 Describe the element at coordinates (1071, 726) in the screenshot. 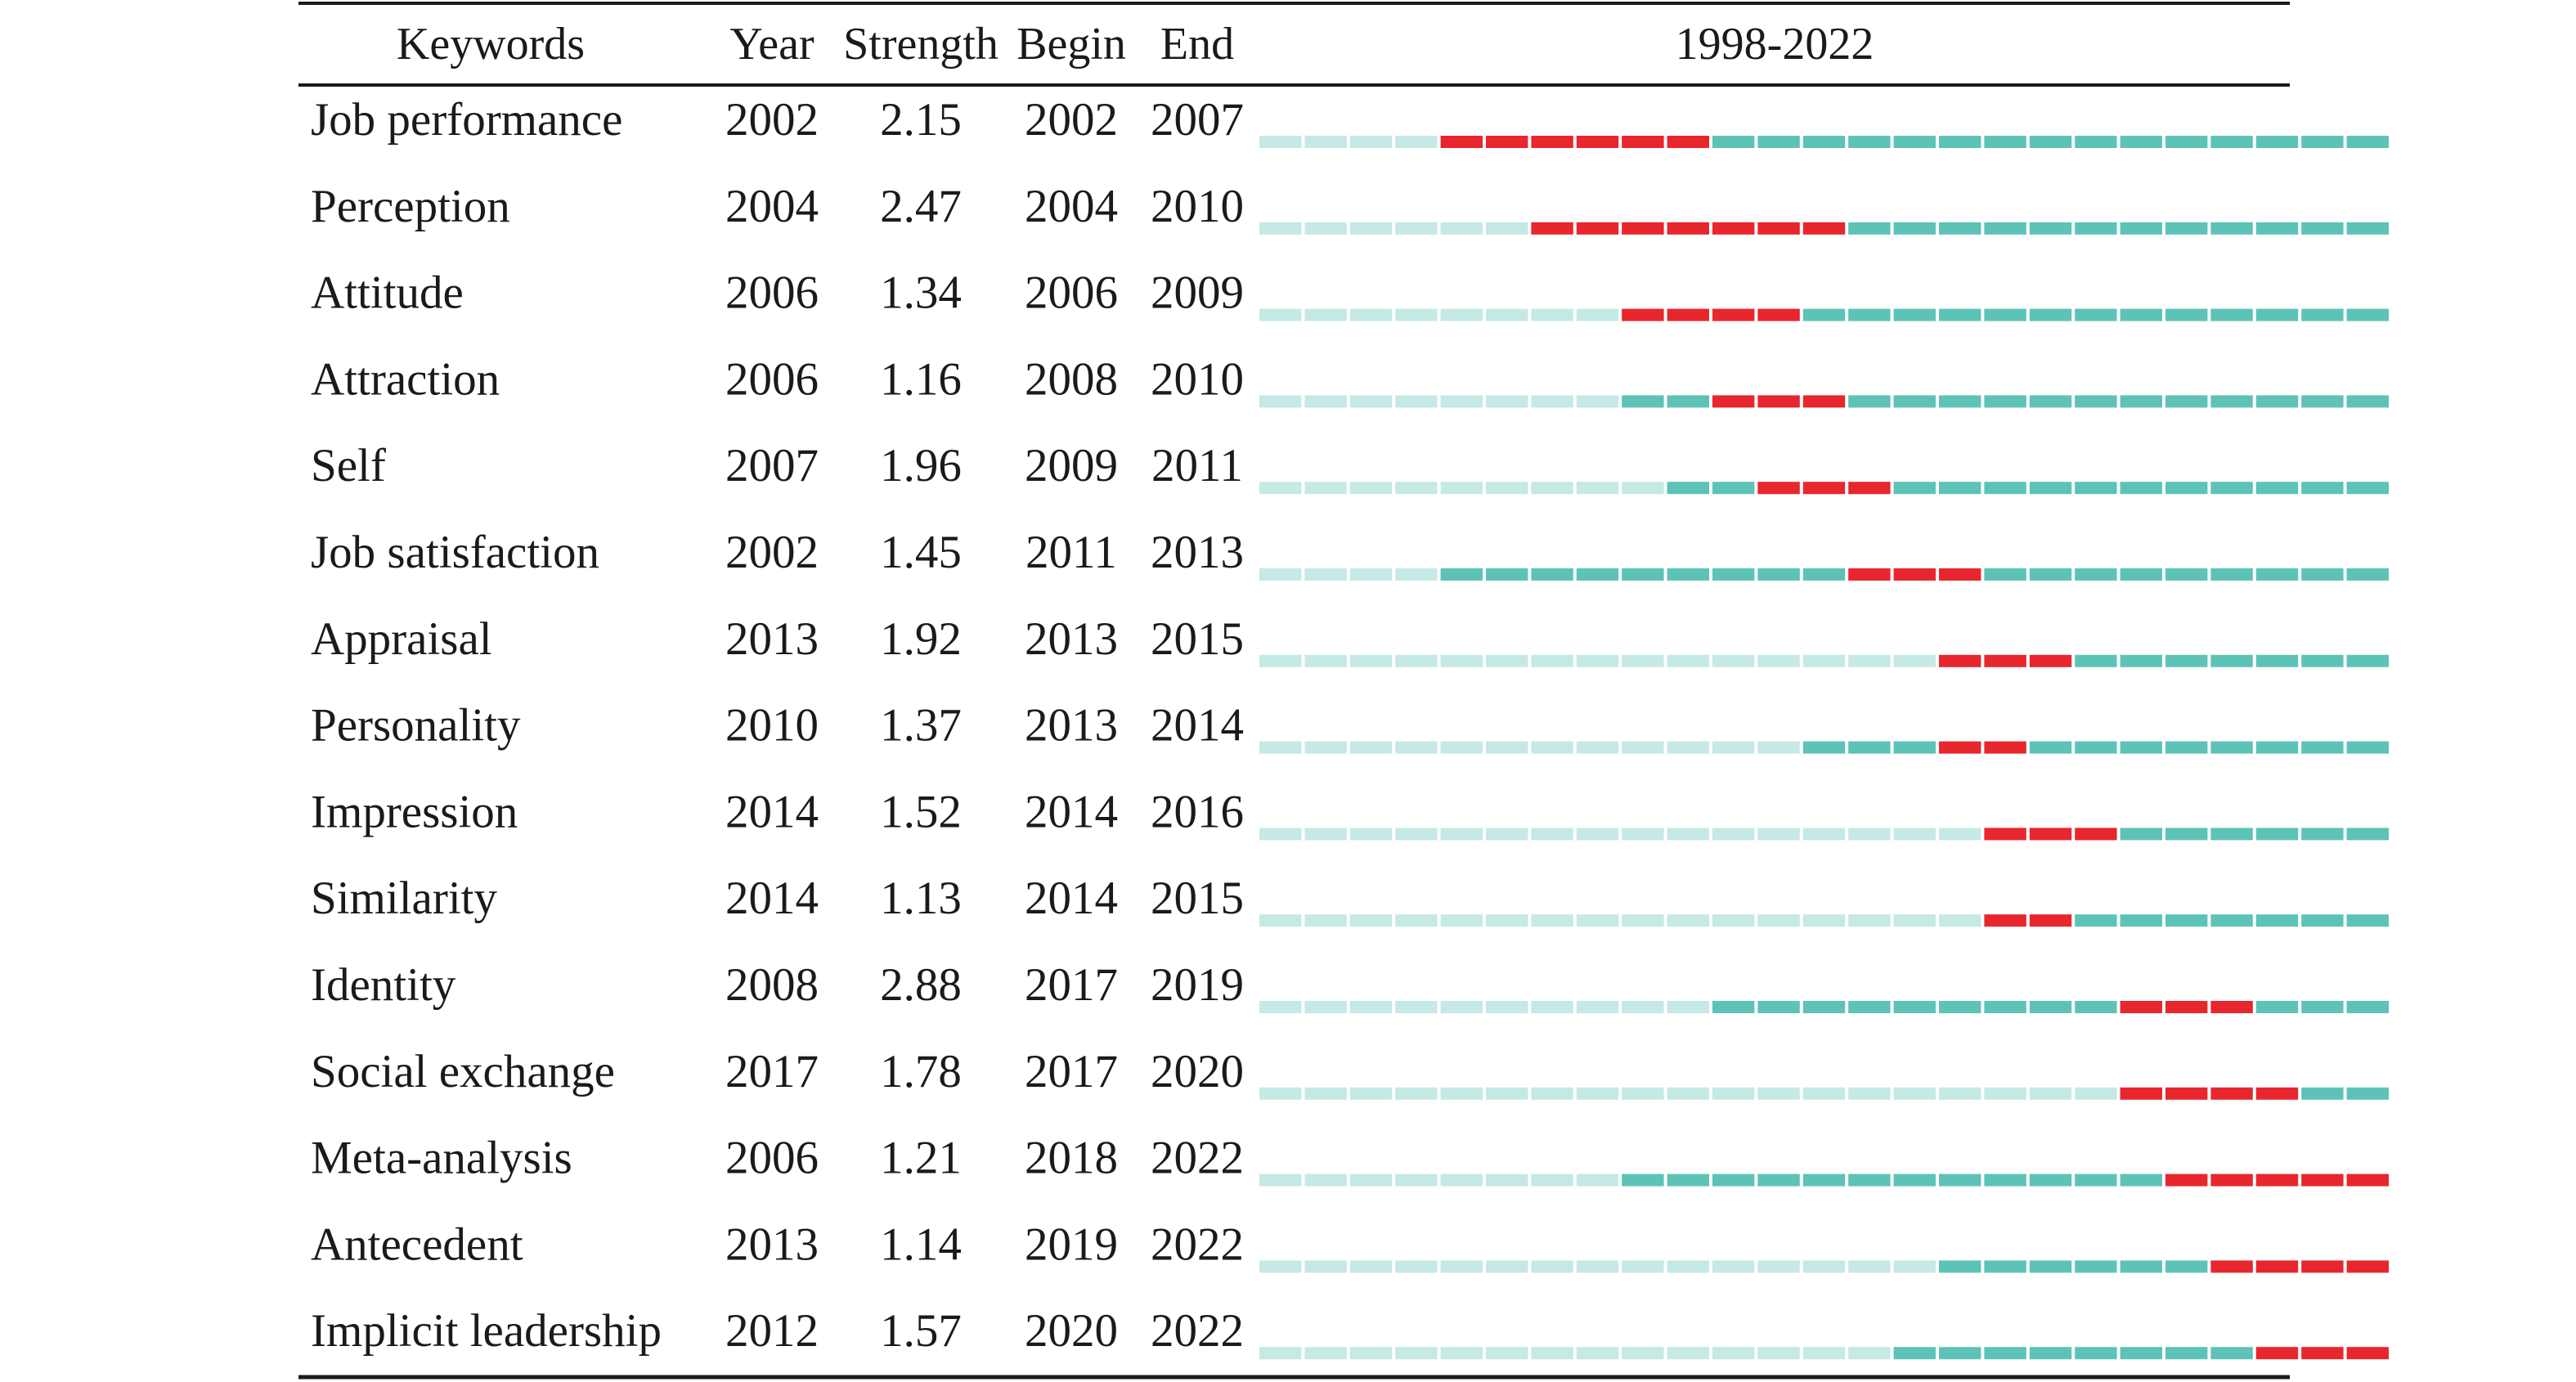

I see `row-begin: 2013` at that location.